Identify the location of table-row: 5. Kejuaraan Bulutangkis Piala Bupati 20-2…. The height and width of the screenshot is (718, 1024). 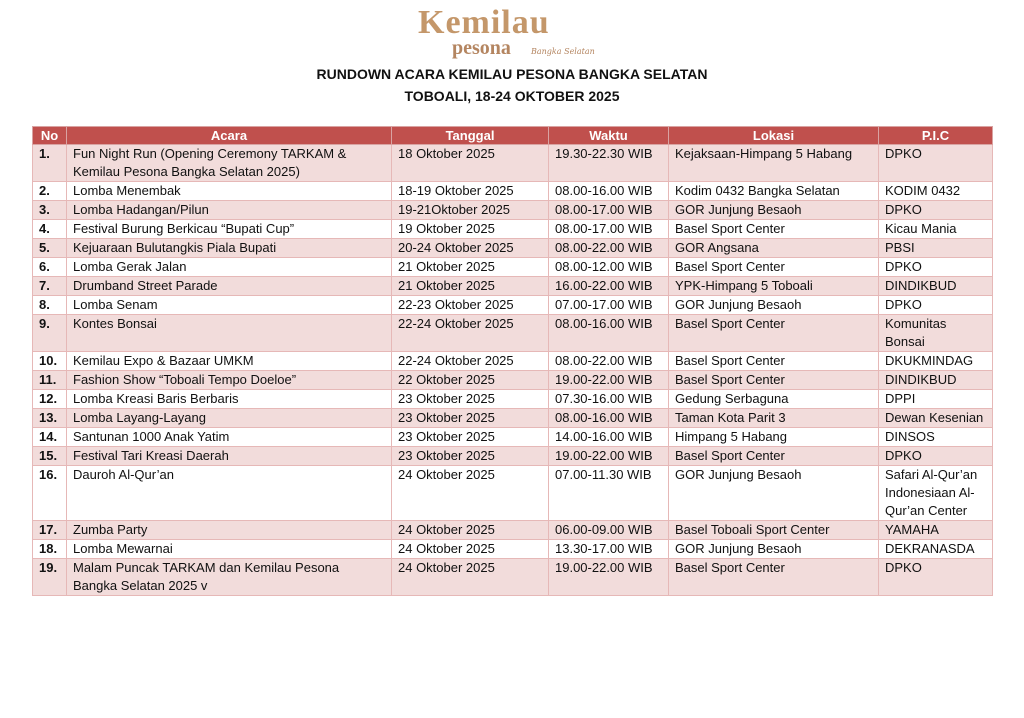
(512, 248).